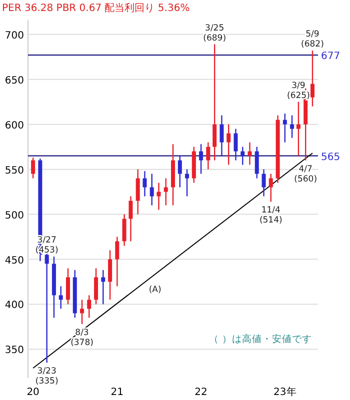  What do you see at coordinates (96, 8) in the screenshot?
I see `chart-title: PER 36.28 PBR 0.67 配当利回り 5.36%` at bounding box center [96, 8].